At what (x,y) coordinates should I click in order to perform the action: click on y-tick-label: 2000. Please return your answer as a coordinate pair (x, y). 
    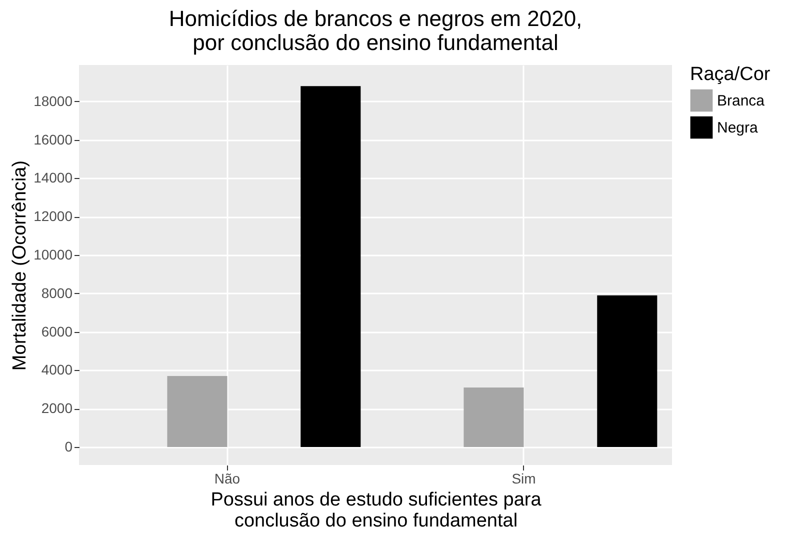
    Looking at the image, I should click on (57, 408).